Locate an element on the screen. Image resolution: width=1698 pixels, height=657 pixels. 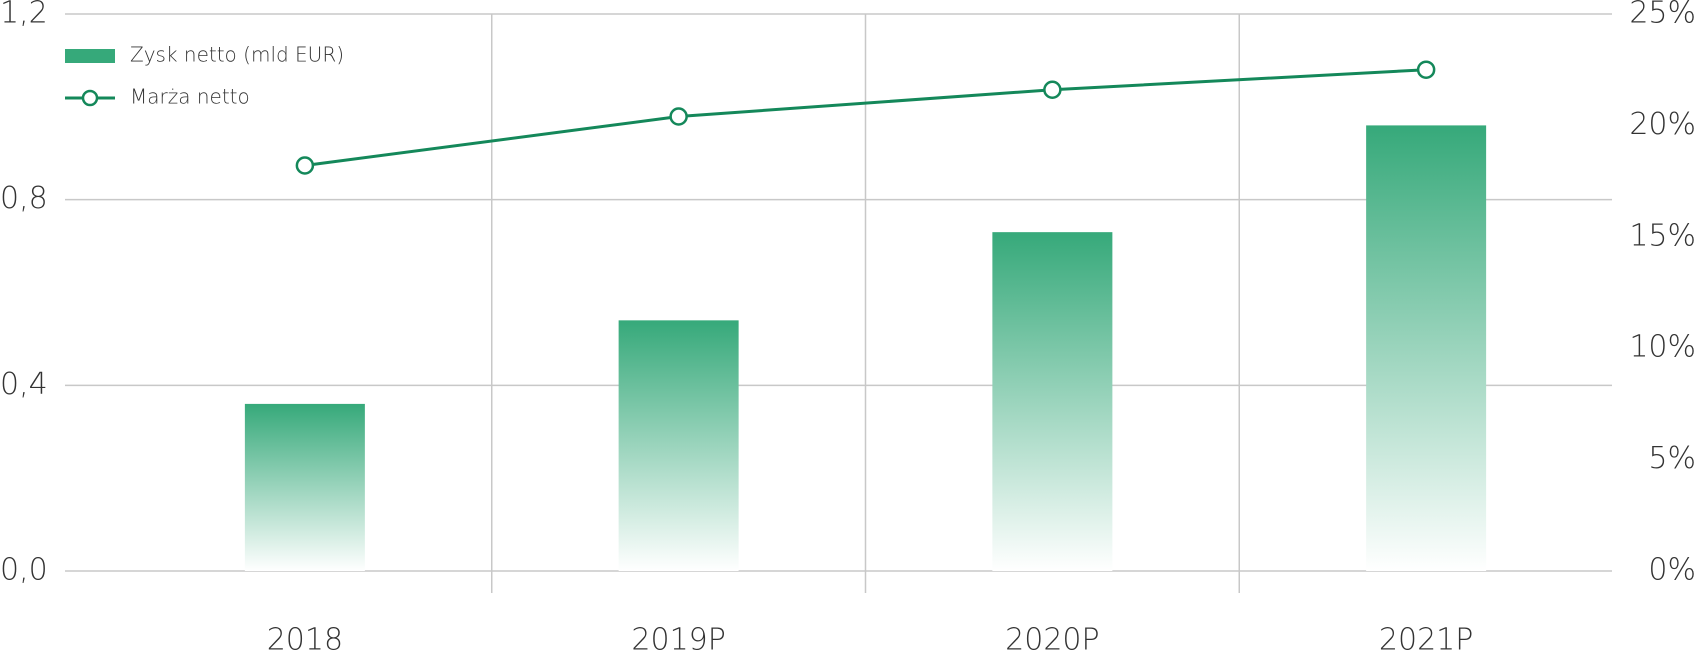
y2-tick-label: 25% is located at coordinates (1662, 15).